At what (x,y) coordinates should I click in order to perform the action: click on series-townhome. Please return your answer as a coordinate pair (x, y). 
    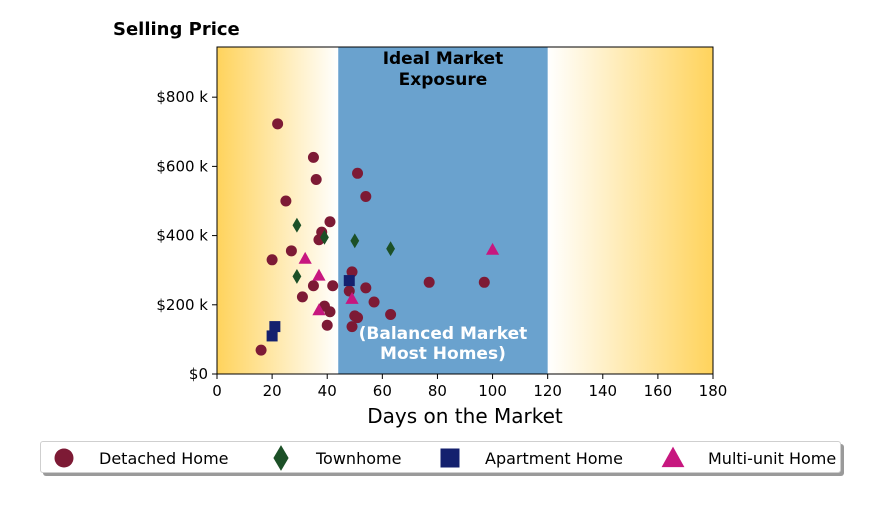
    Looking at the image, I should click on (343, 250).